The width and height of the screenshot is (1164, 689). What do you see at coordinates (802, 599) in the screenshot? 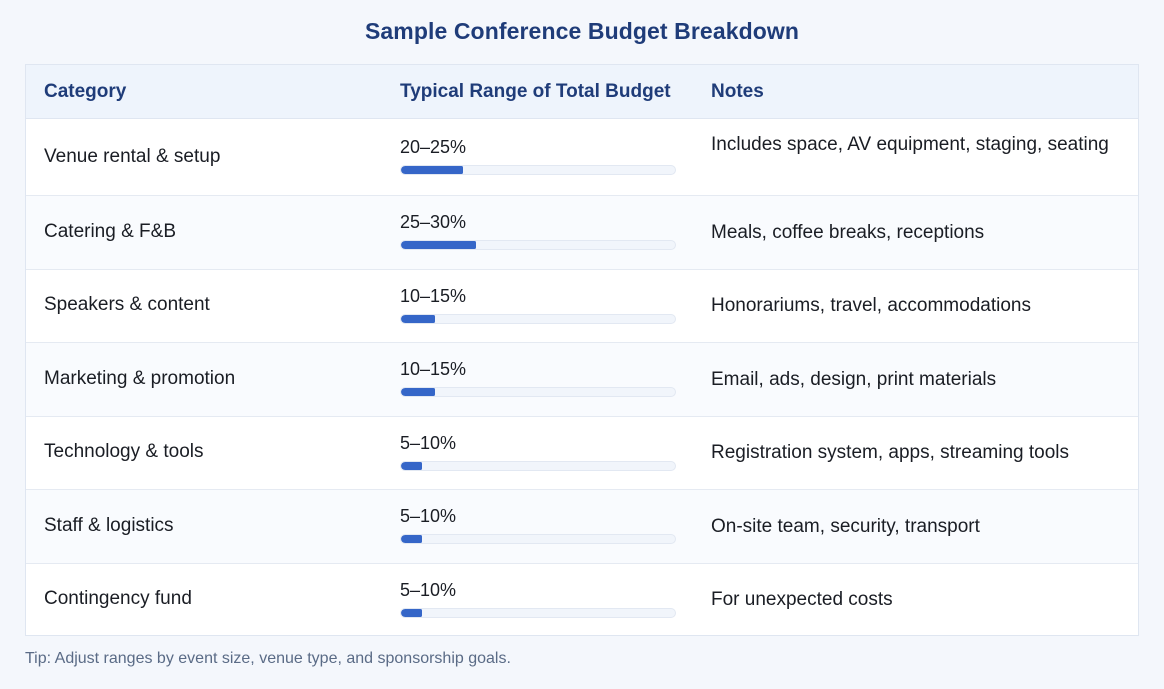
I see `row-notes: For unexpected costs` at bounding box center [802, 599].